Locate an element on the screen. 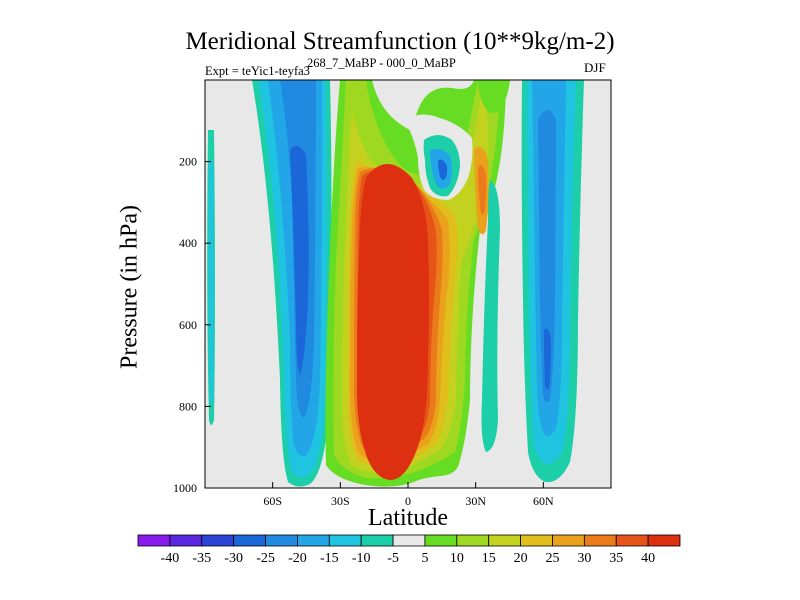  x-axis-label: Latitude is located at coordinates (408, 518).